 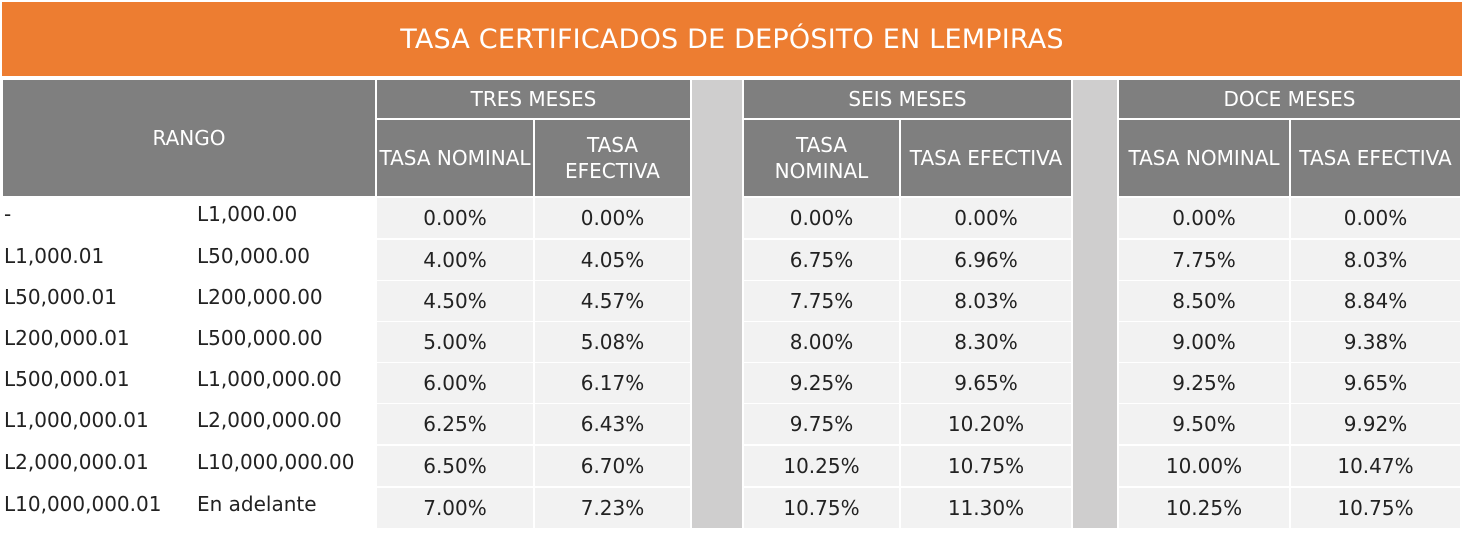 What do you see at coordinates (455, 301) in the screenshot?
I see `rate-cell: 4.50%` at bounding box center [455, 301].